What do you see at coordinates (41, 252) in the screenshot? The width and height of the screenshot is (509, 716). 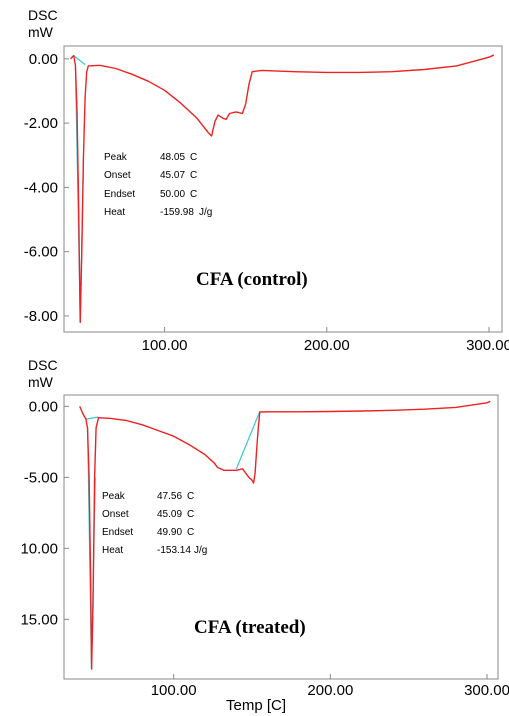 I see `y-tick-label: -6.00` at bounding box center [41, 252].